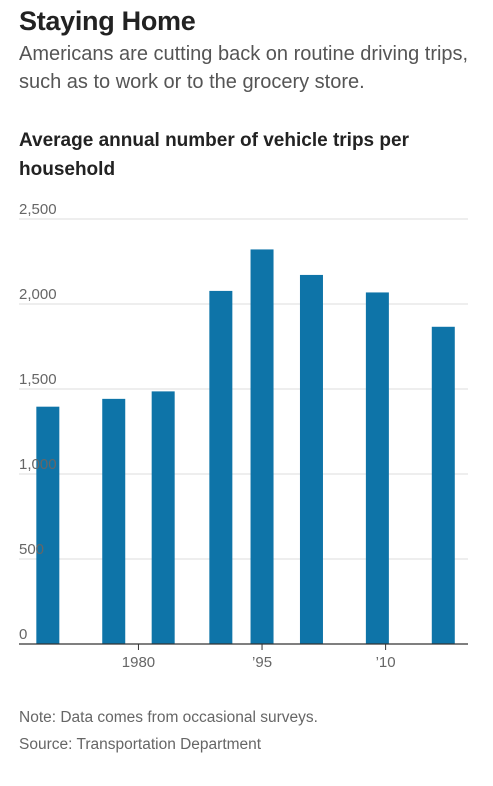 The height and width of the screenshot is (786, 493). What do you see at coordinates (262, 446) in the screenshot?
I see `bar-1995` at bounding box center [262, 446].